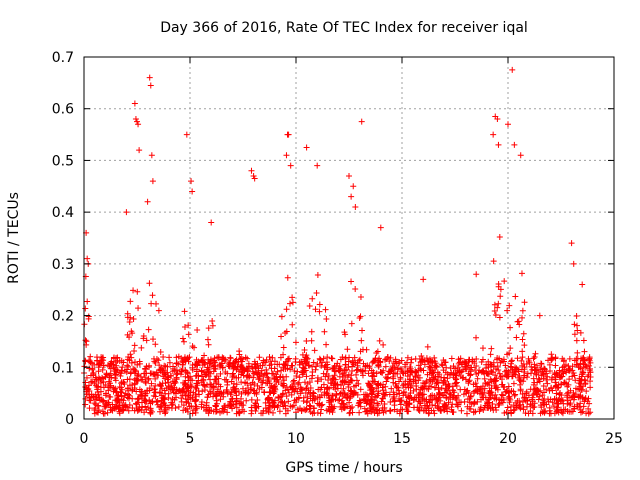  I want to click on y-tick-label: 0, so click(69, 420).